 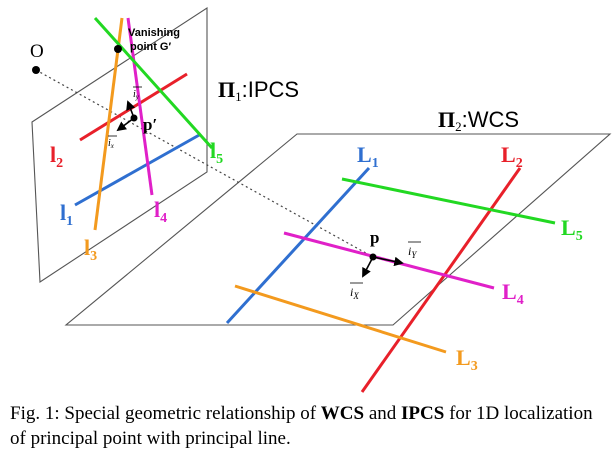 I want to click on image-line-l5-label: l5, so click(x=216, y=152).